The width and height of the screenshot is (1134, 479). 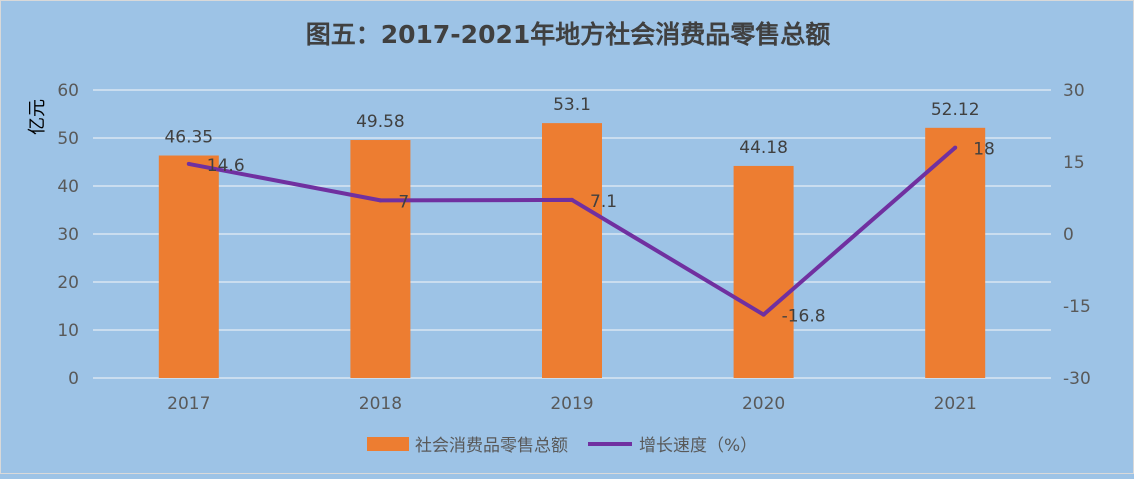 What do you see at coordinates (380, 404) in the screenshot?
I see `x-tick-label: 2018` at bounding box center [380, 404].